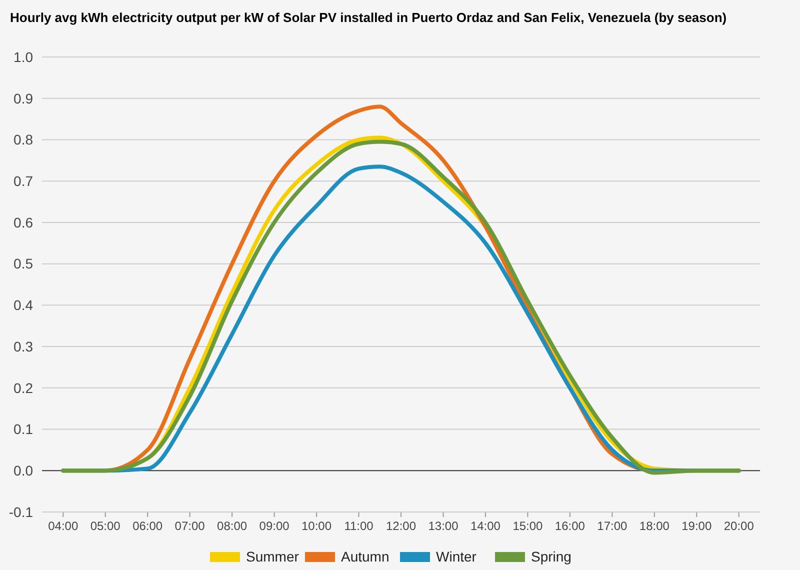  What do you see at coordinates (739, 526) in the screenshot?
I see `x-tick-label: 20:00` at bounding box center [739, 526].